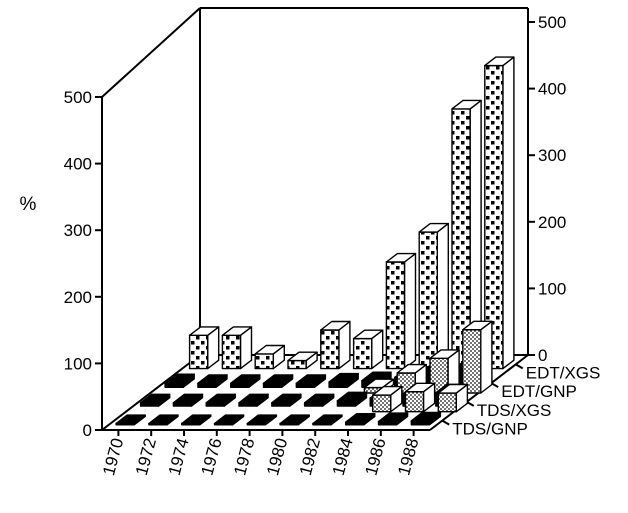 The width and height of the screenshot is (628, 513). What do you see at coordinates (514, 410) in the screenshot?
I see `series-label: TDS/XGS` at bounding box center [514, 410].